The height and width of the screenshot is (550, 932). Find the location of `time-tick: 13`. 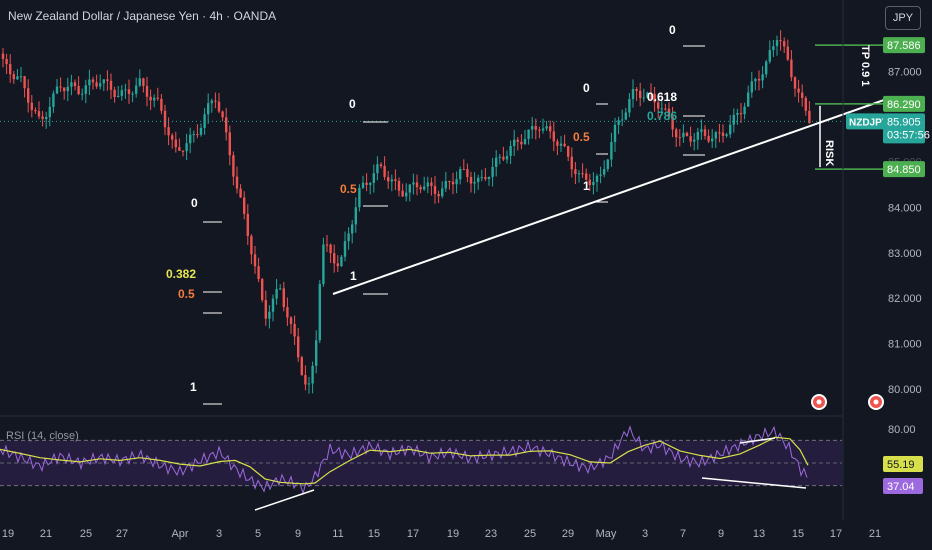

time-tick: 13 is located at coordinates (759, 534).